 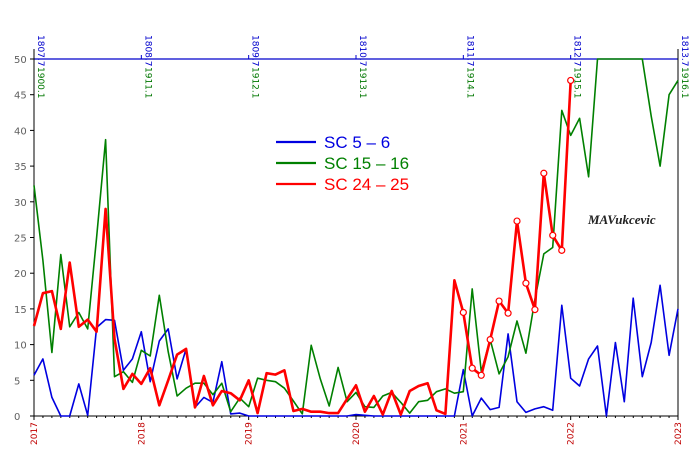 I want to click on top-green-tick-label: 1914.1, so click(x=469, y=83).